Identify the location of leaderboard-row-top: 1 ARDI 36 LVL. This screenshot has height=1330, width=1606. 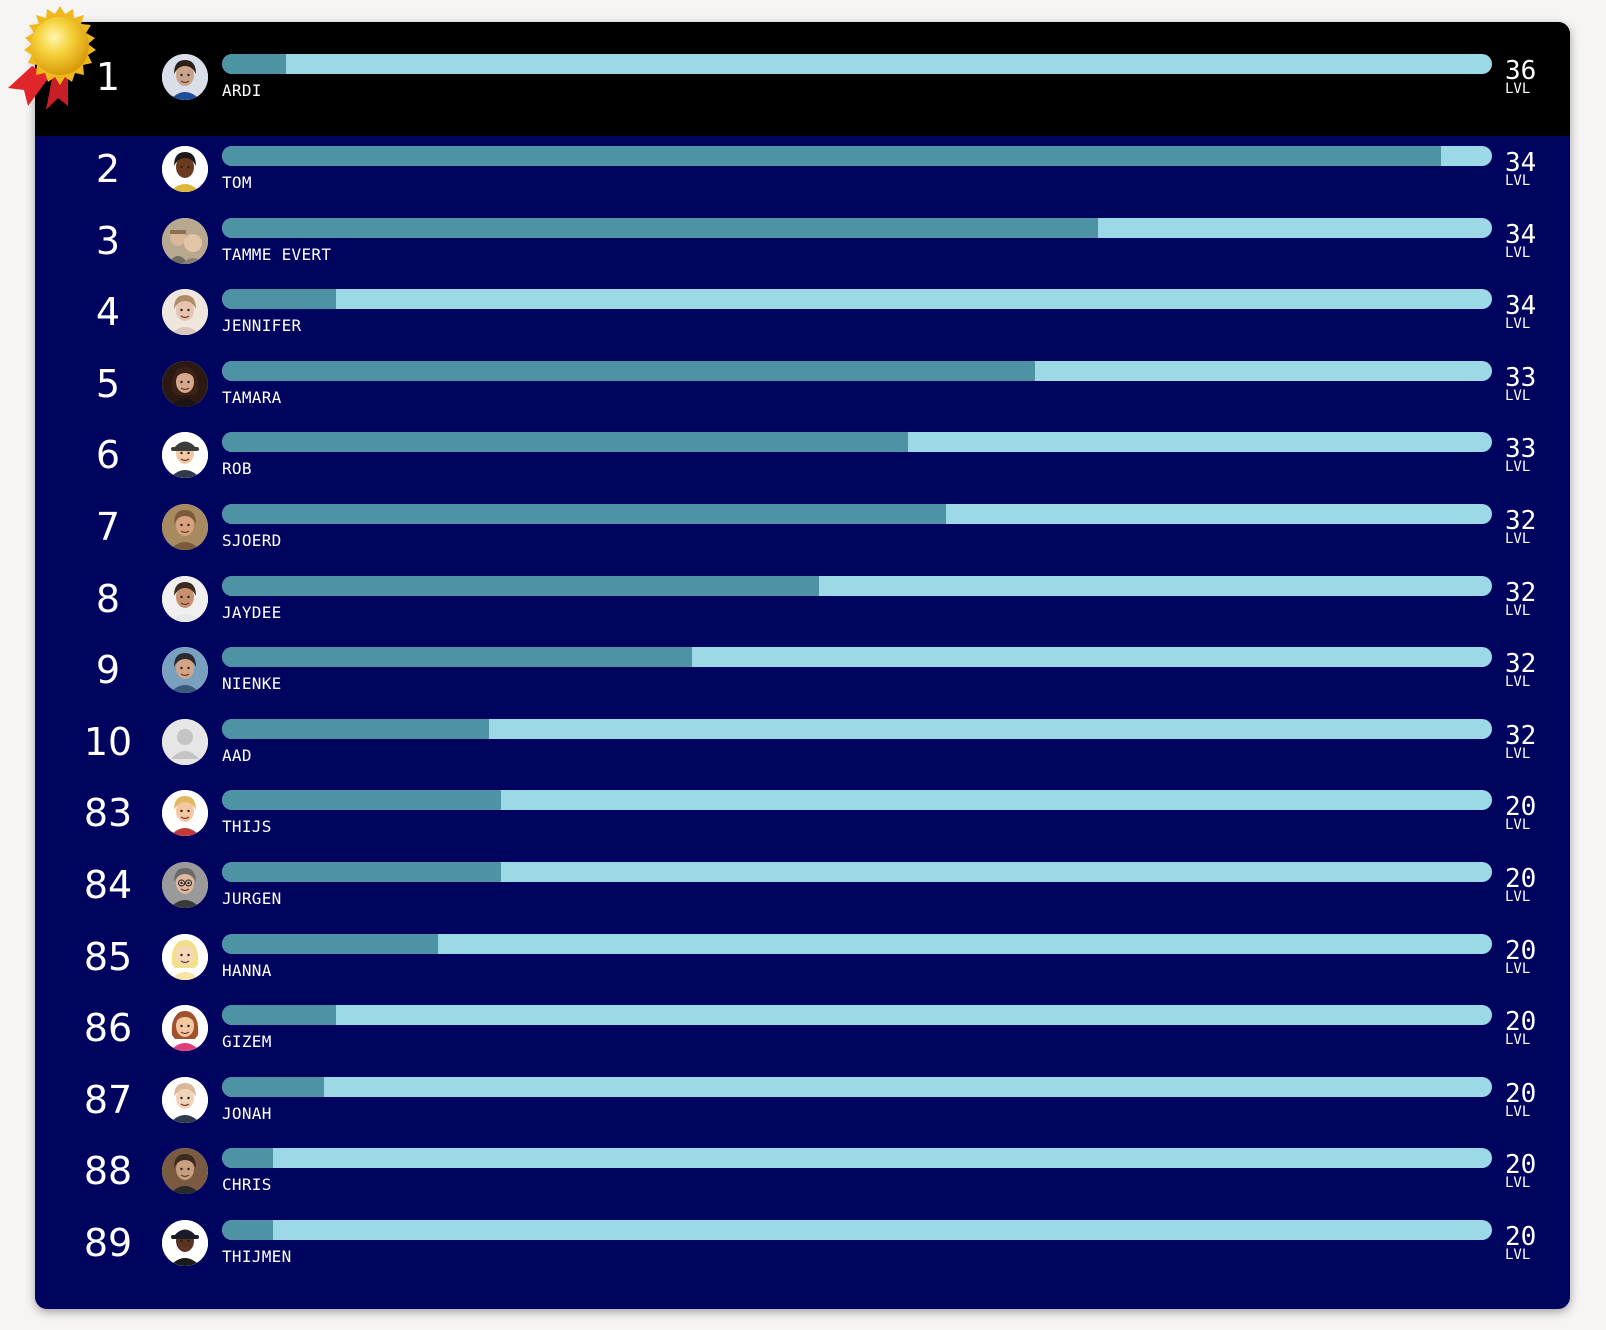
(802, 79).